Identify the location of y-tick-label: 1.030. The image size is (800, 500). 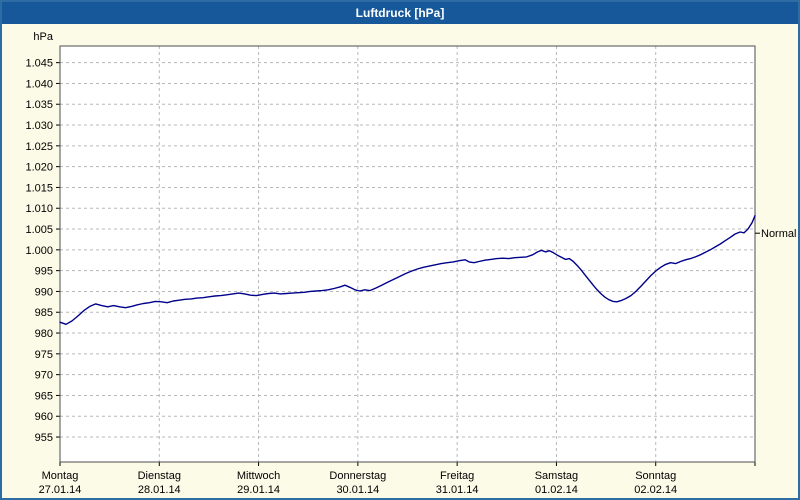
(39, 126).